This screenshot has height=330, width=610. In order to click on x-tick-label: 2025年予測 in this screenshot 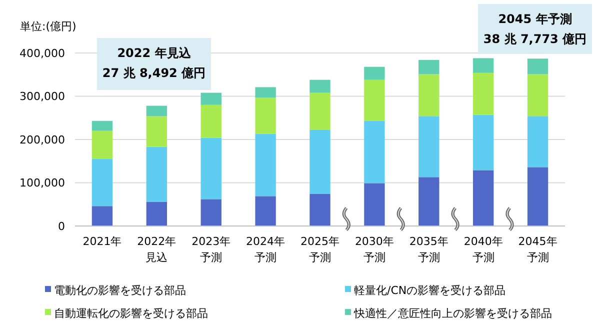, I will do `click(320, 249)`.